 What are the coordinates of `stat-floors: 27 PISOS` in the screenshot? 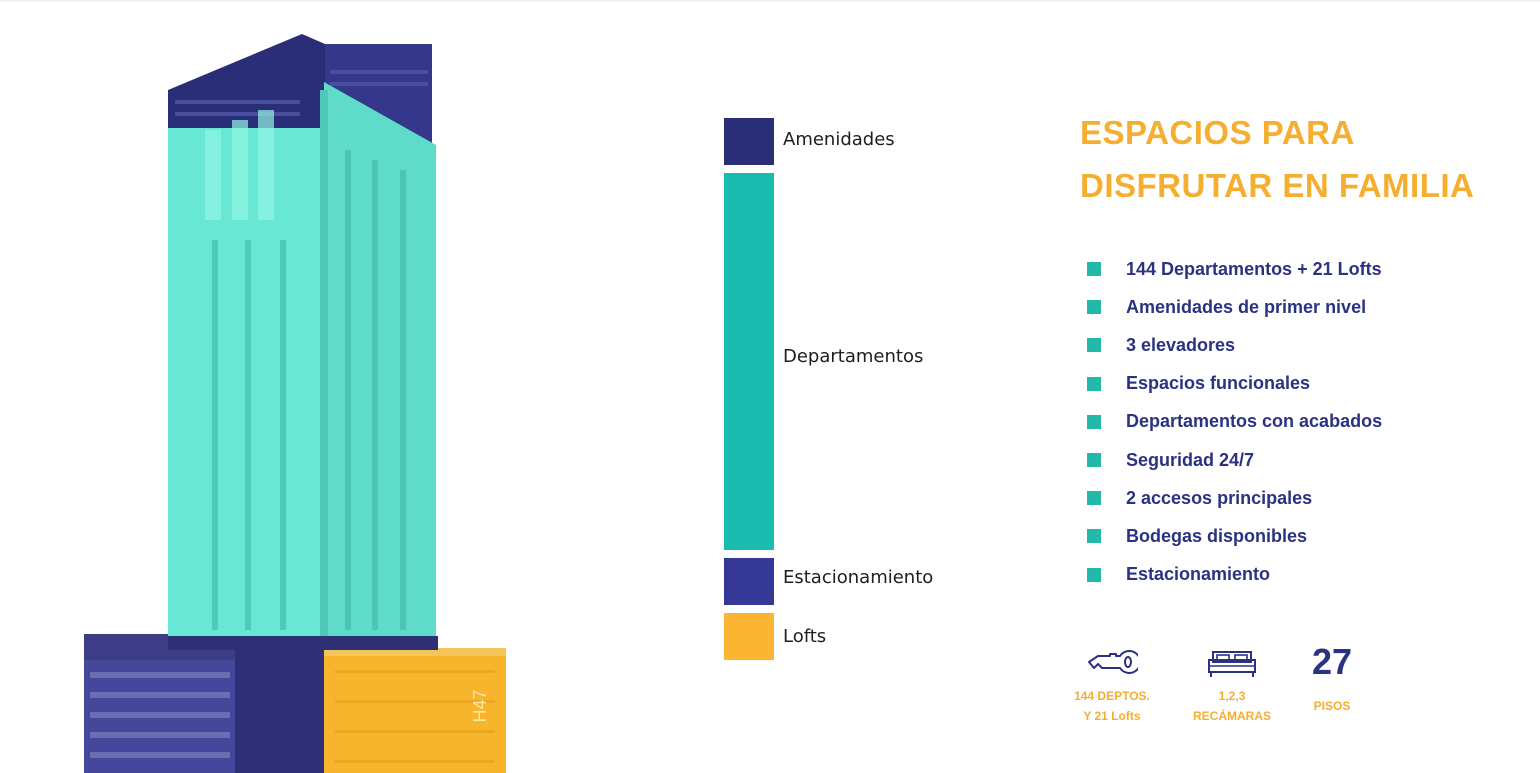 It's located at (1332, 679).